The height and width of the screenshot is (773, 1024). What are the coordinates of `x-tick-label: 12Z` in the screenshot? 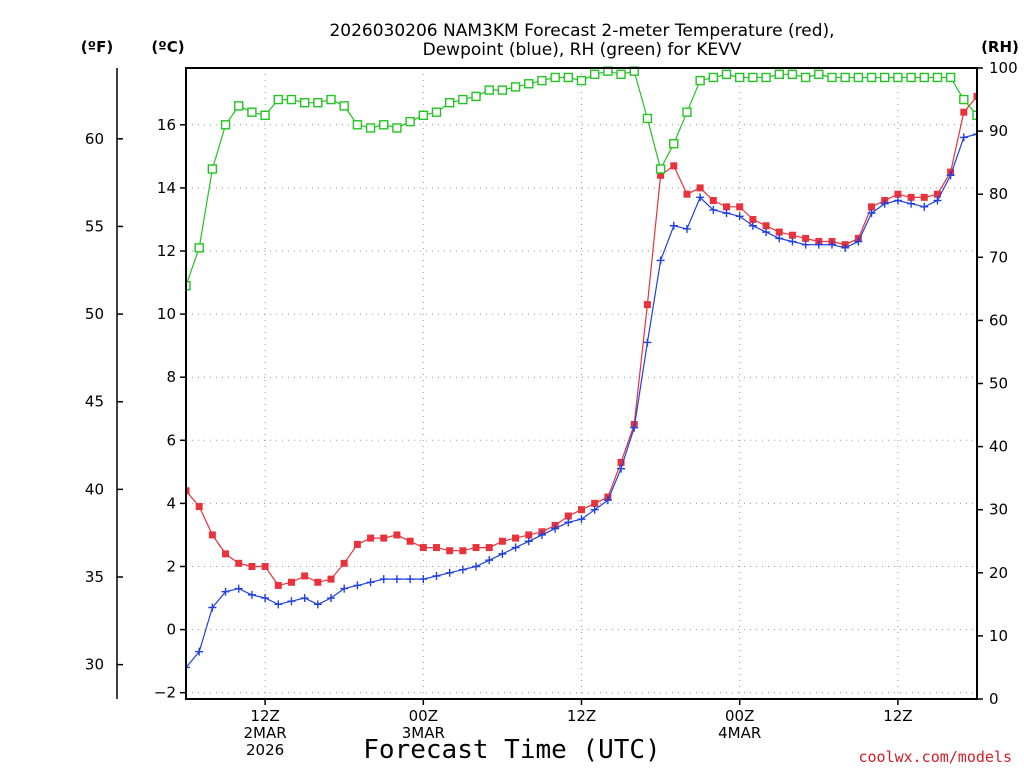 It's located at (264, 716).